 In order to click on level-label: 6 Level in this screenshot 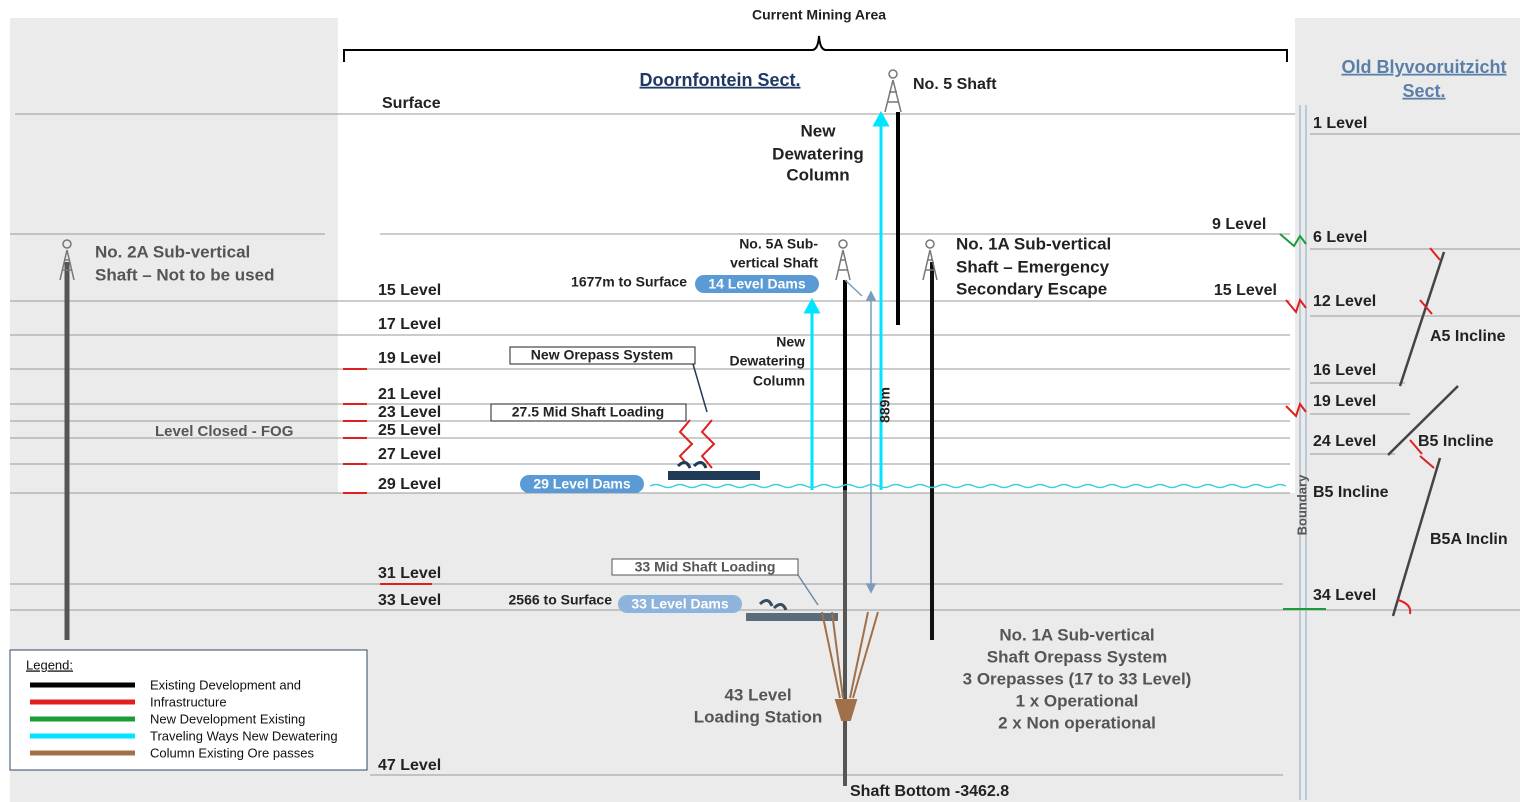, I will do `click(1340, 237)`.